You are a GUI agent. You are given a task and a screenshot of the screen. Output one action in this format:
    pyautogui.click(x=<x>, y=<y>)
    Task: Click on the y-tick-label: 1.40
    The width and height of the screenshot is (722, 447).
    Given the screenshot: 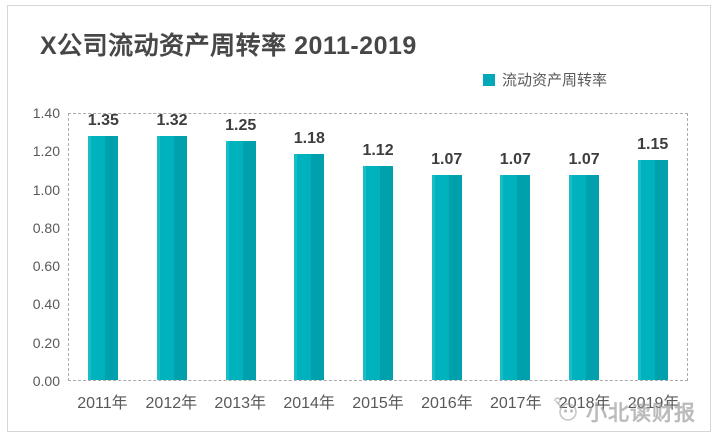 What is the action you would take?
    pyautogui.click(x=46, y=113)
    